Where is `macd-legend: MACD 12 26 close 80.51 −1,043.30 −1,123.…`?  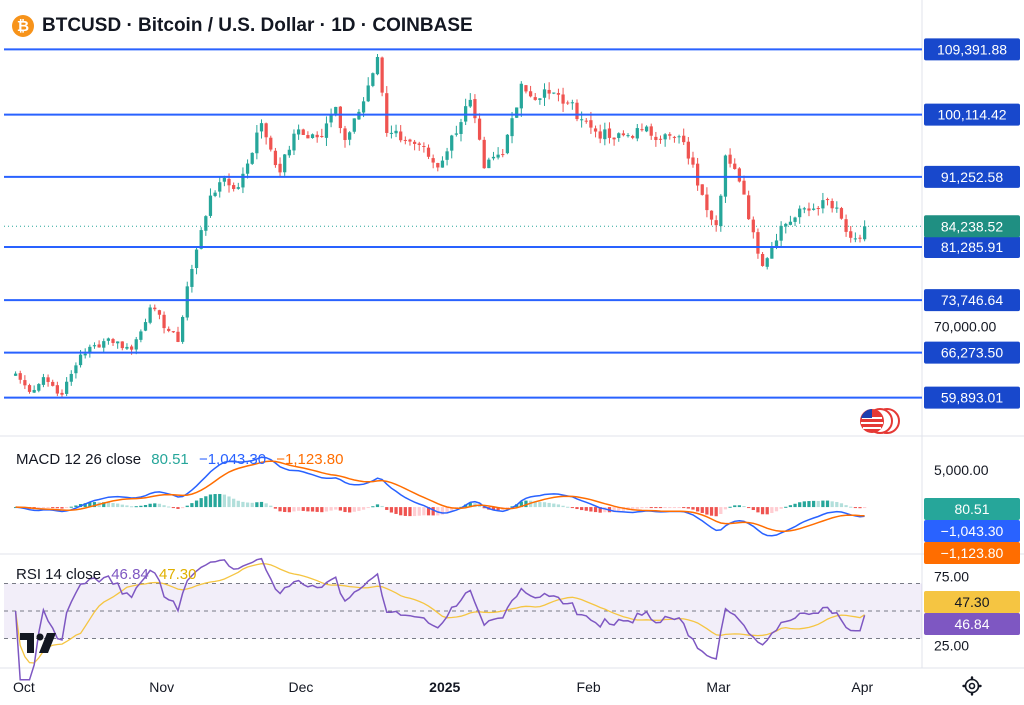 macd-legend: MACD 12 26 close 80.51 −1,043.30 −1,123.… is located at coordinates (182, 459).